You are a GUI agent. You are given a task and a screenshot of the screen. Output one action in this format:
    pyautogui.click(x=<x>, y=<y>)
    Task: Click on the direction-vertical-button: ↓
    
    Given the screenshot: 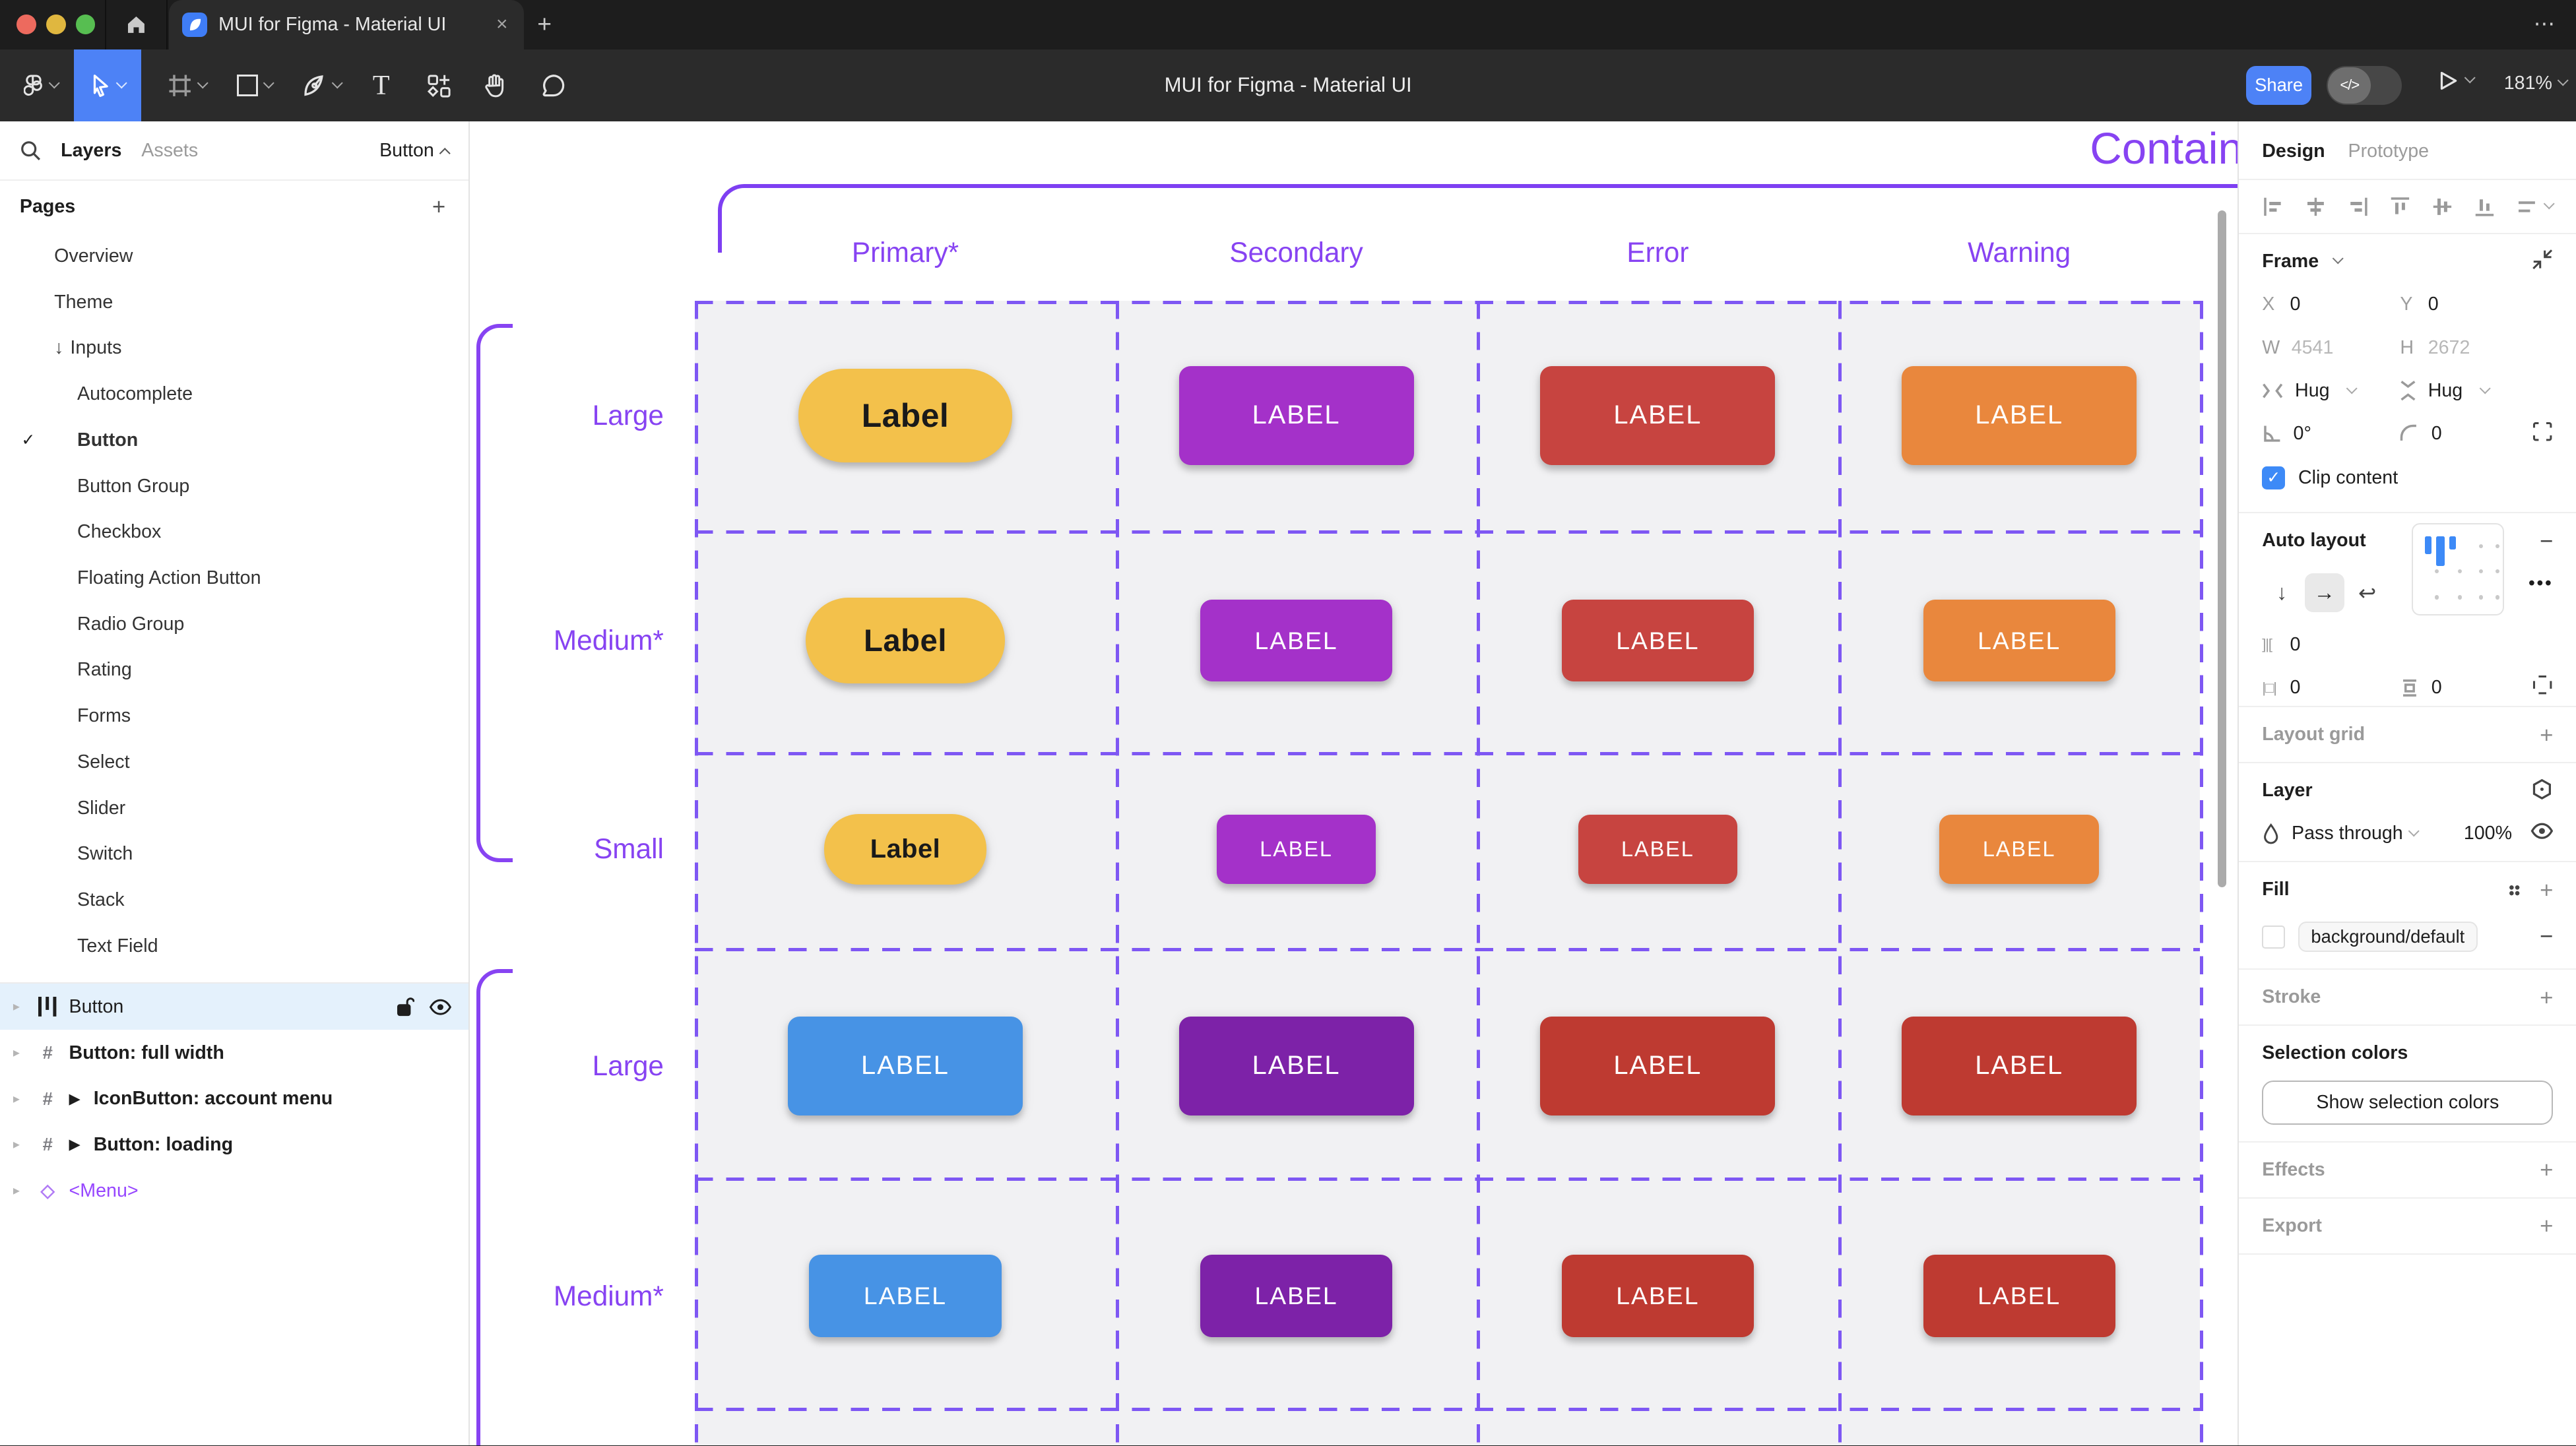 What is the action you would take?
    pyautogui.click(x=2282, y=593)
    